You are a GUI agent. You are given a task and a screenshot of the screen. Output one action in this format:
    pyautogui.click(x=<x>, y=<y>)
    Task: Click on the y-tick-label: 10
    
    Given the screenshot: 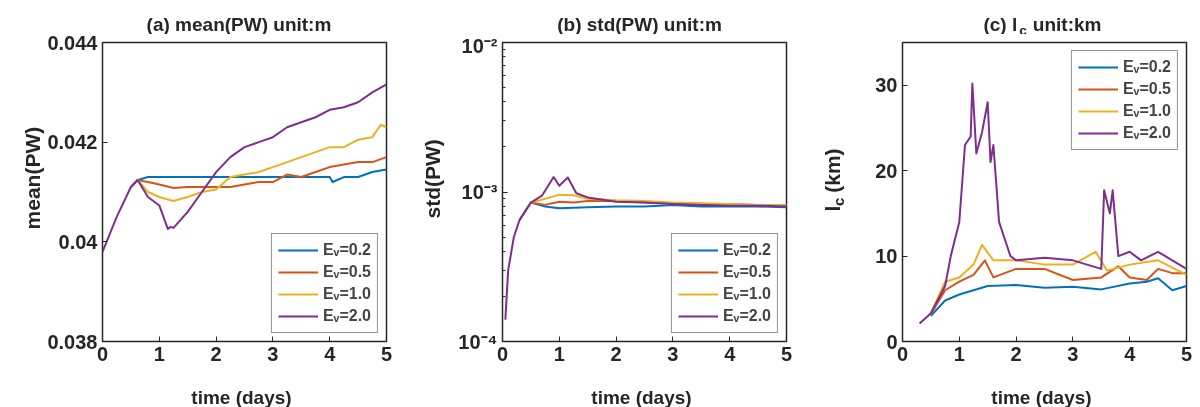 What is the action you would take?
    pyautogui.click(x=886, y=256)
    